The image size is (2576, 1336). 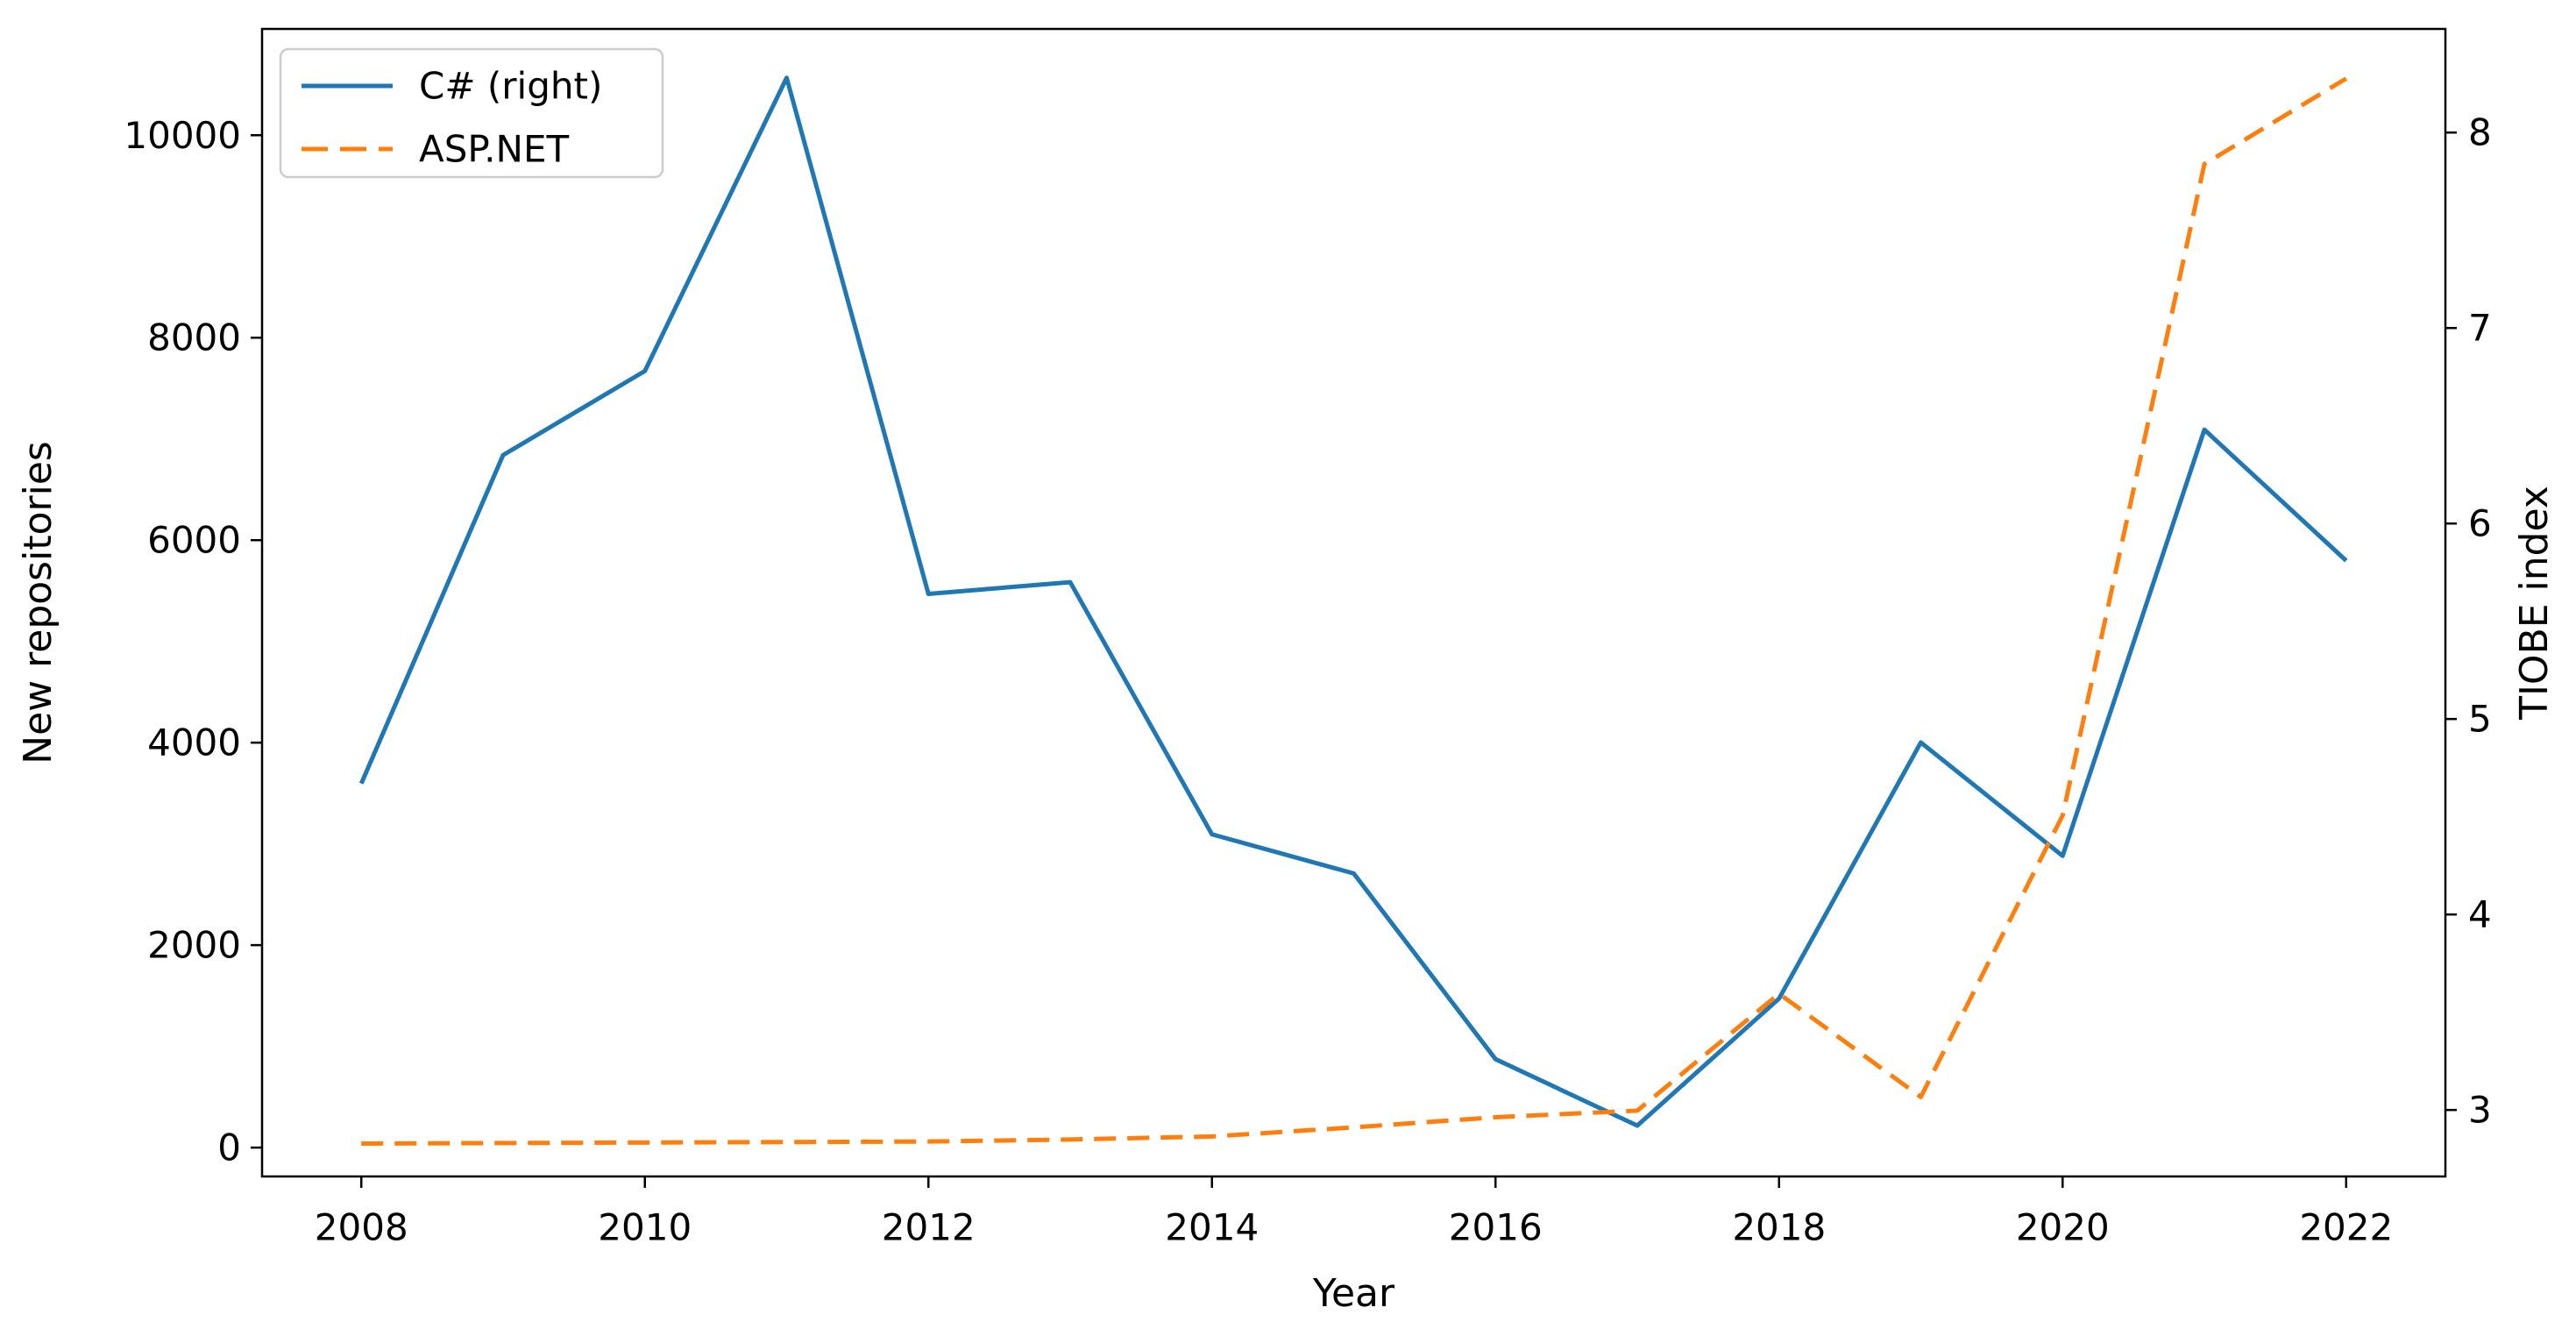 I want to click on x-tick-label: 2010, so click(x=645, y=1227).